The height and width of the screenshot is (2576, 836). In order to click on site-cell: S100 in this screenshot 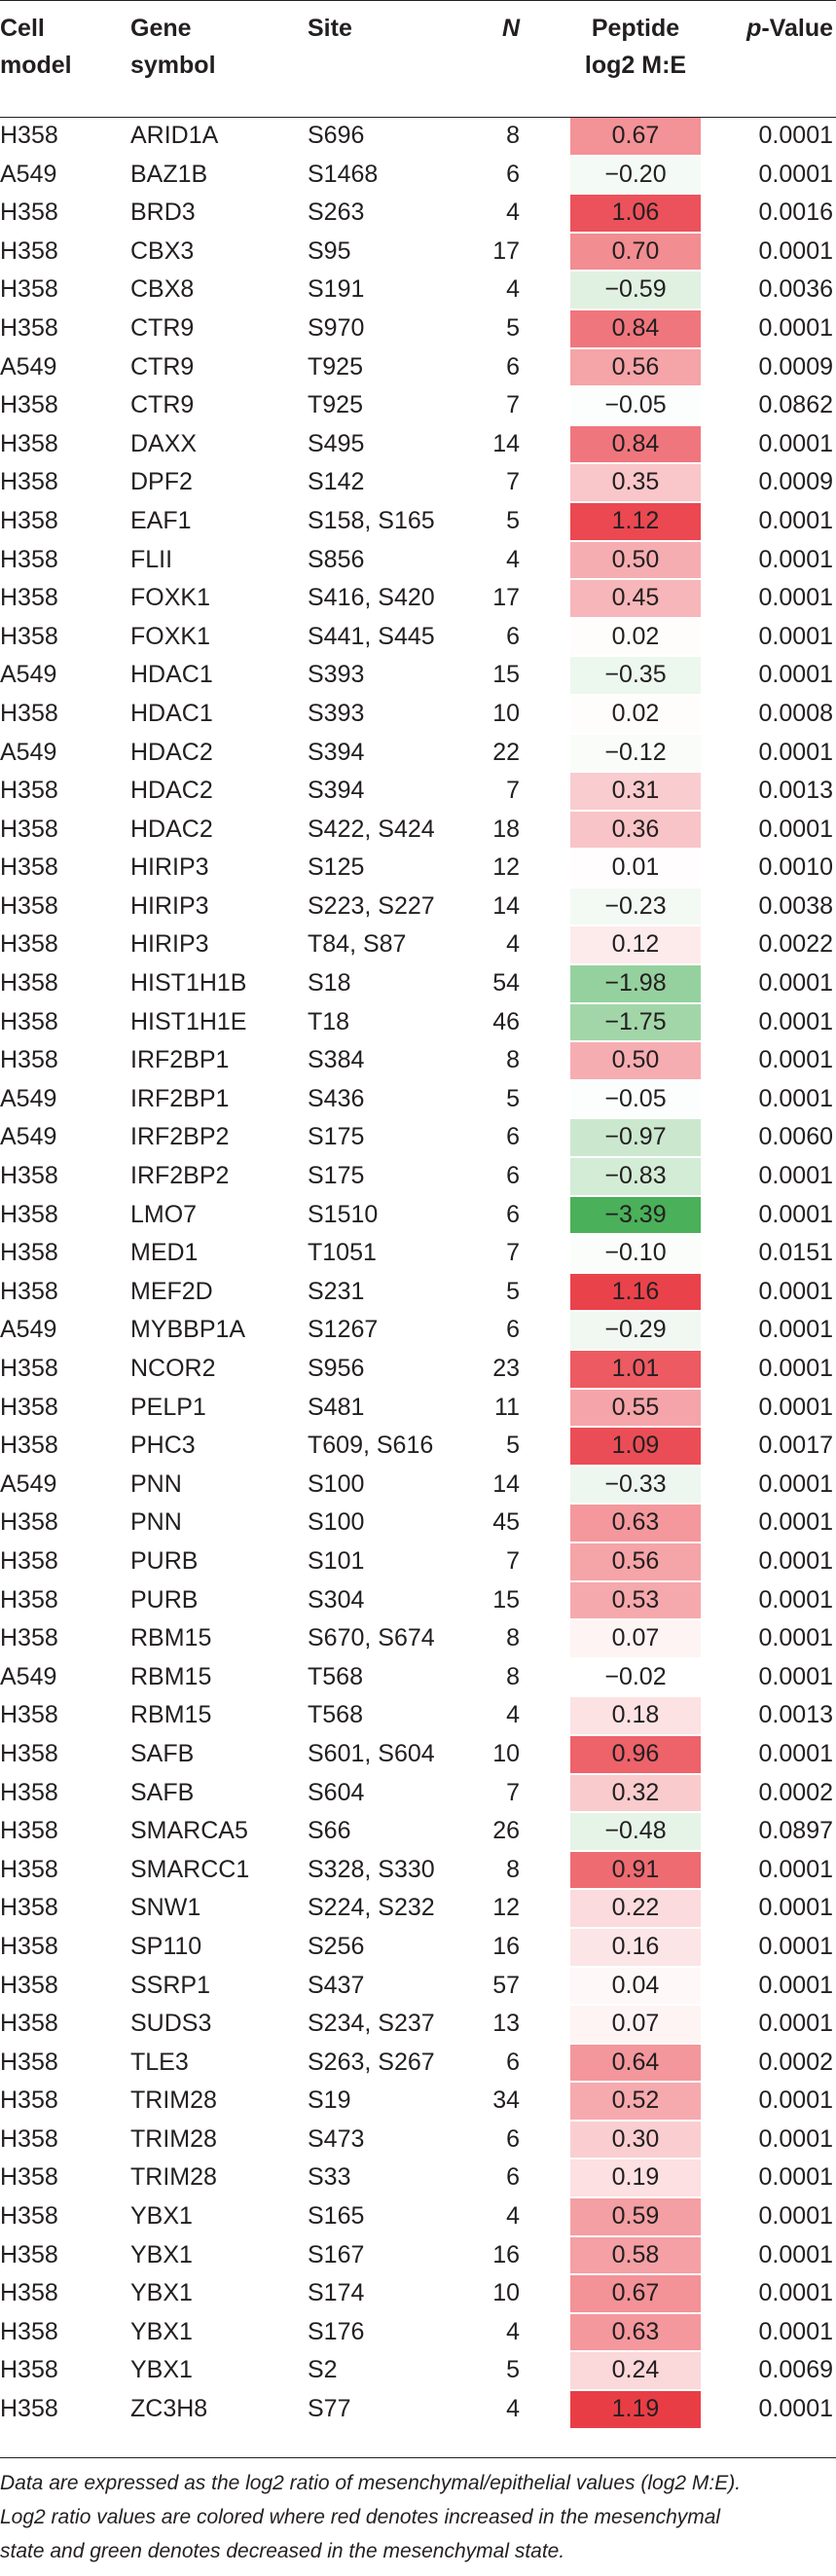, I will do `click(336, 1483)`.